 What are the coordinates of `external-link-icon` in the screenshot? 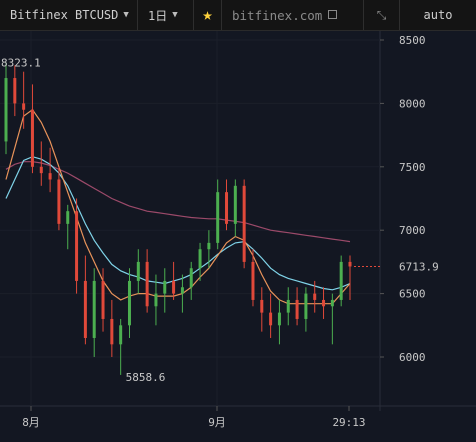 It's located at (333, 14).